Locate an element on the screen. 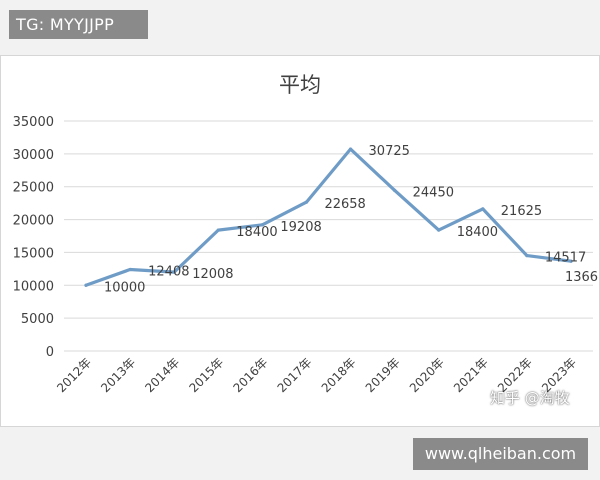 This screenshot has height=480, width=600. x-tick-label: 2020年 is located at coordinates (427, 375).